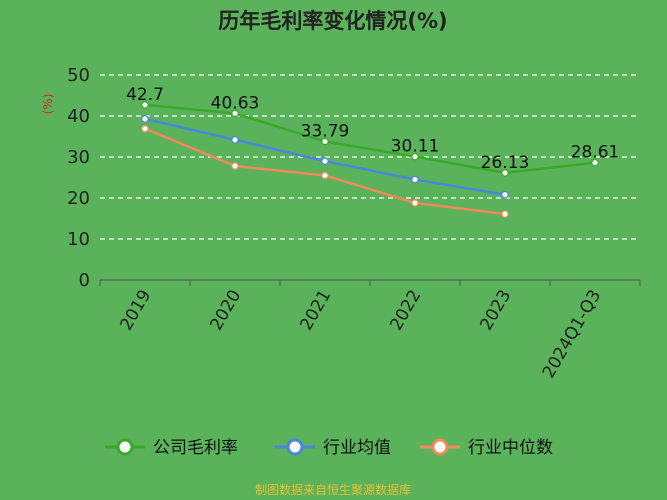 This screenshot has width=667, height=500. I want to click on data-label: 26.13, so click(505, 163).